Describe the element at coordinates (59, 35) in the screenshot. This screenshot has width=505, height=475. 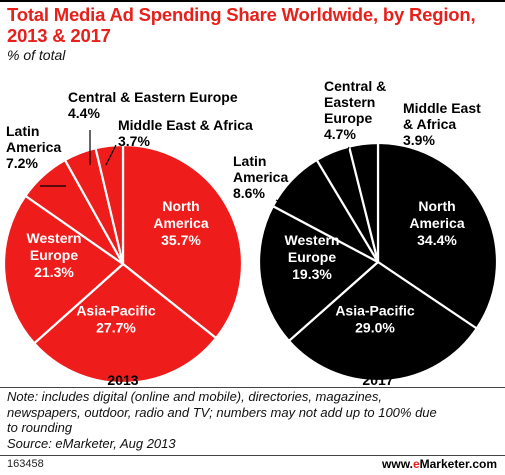
I see `chart-title-line-2: 2013 & 2017` at that location.